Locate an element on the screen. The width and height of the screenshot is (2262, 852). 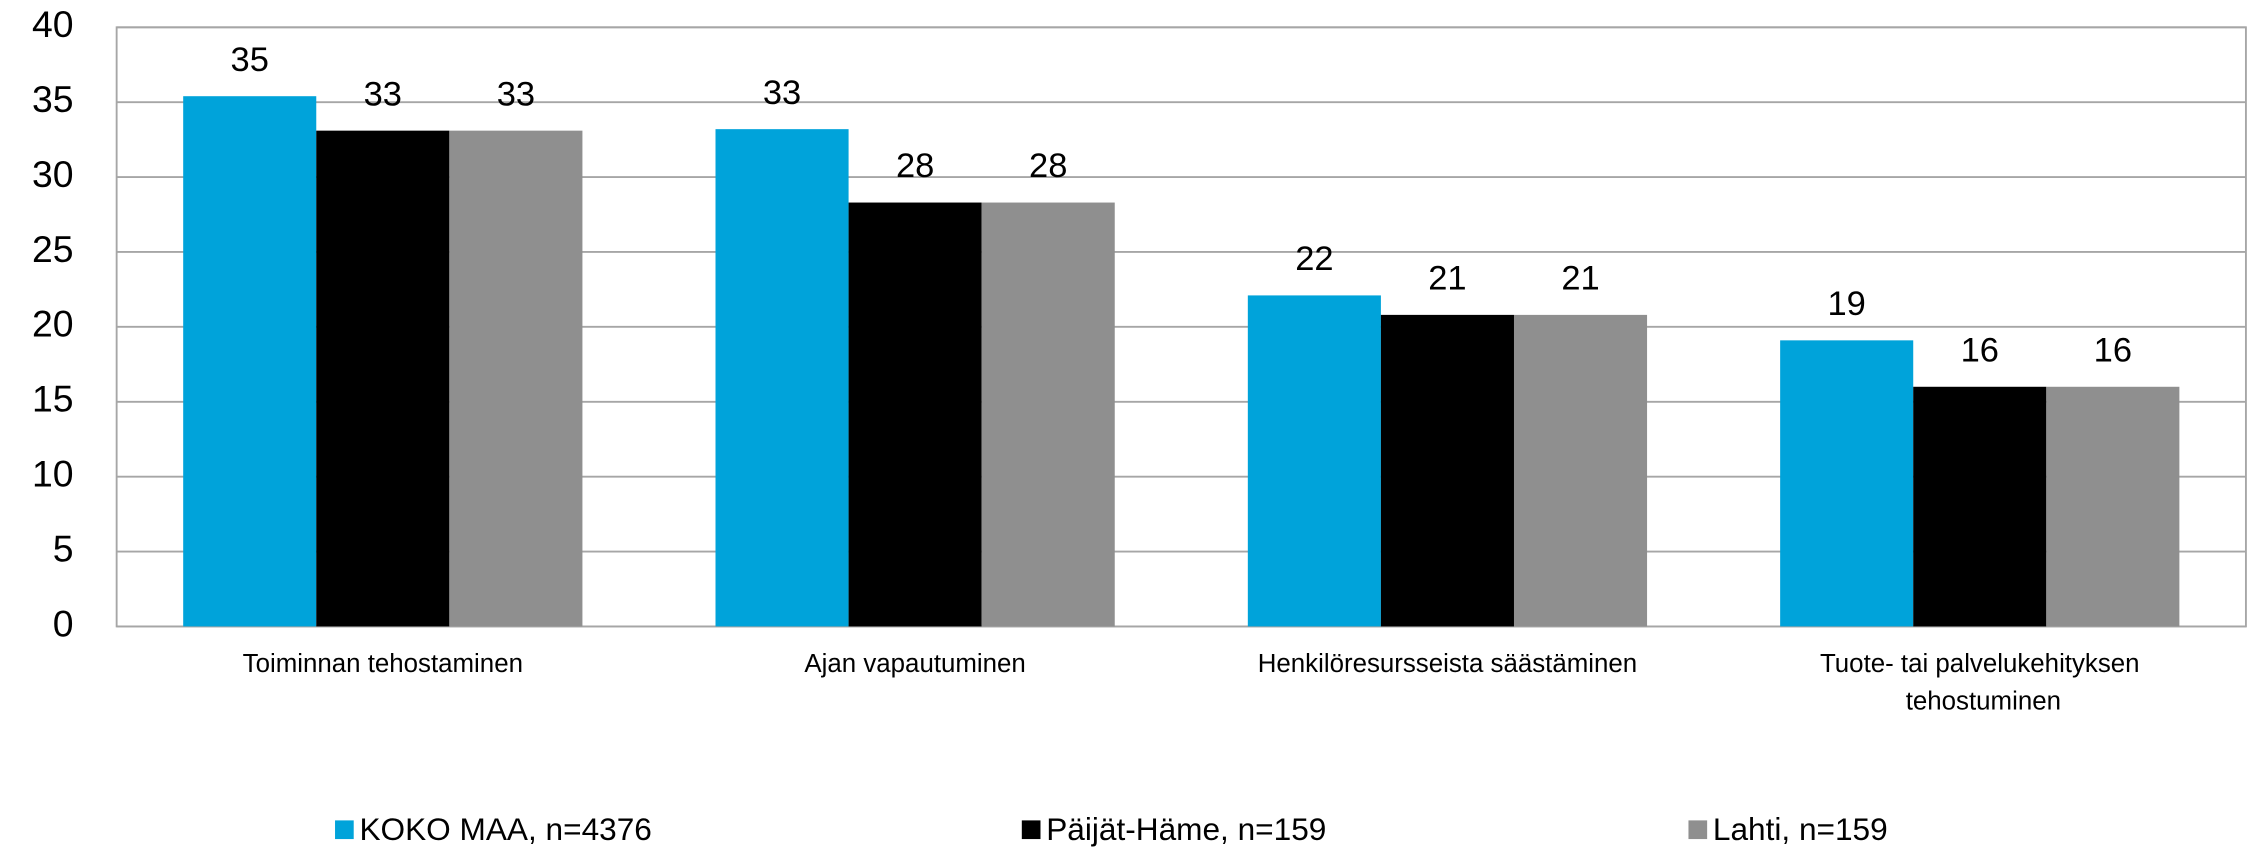
y-tick-label: 15 is located at coordinates (53, 399).